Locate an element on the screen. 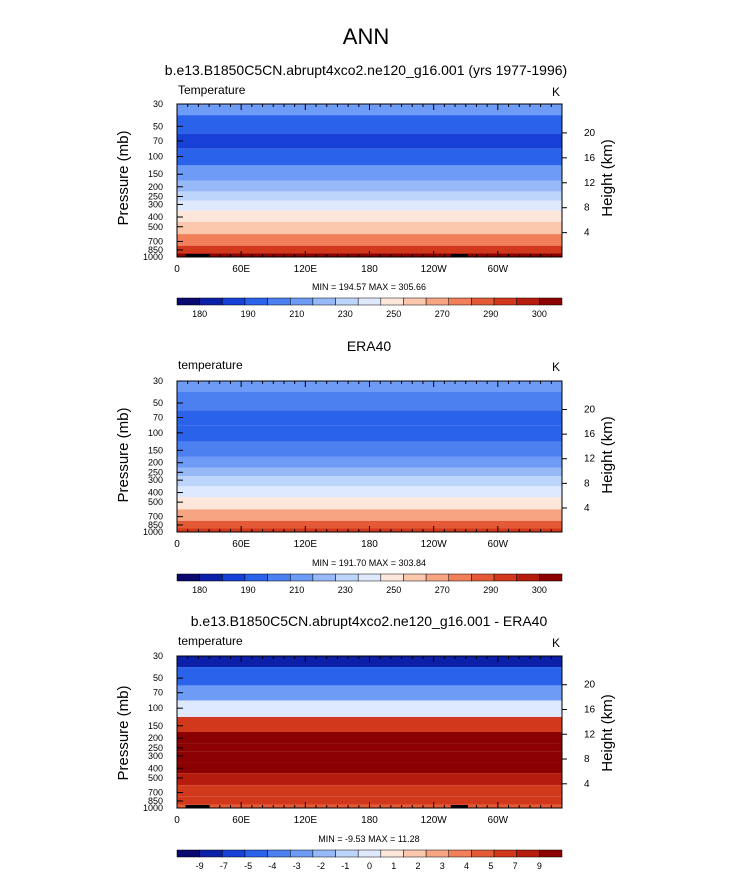 This screenshot has height=873, width=733. panel-1-units: K is located at coordinates (556, 92).